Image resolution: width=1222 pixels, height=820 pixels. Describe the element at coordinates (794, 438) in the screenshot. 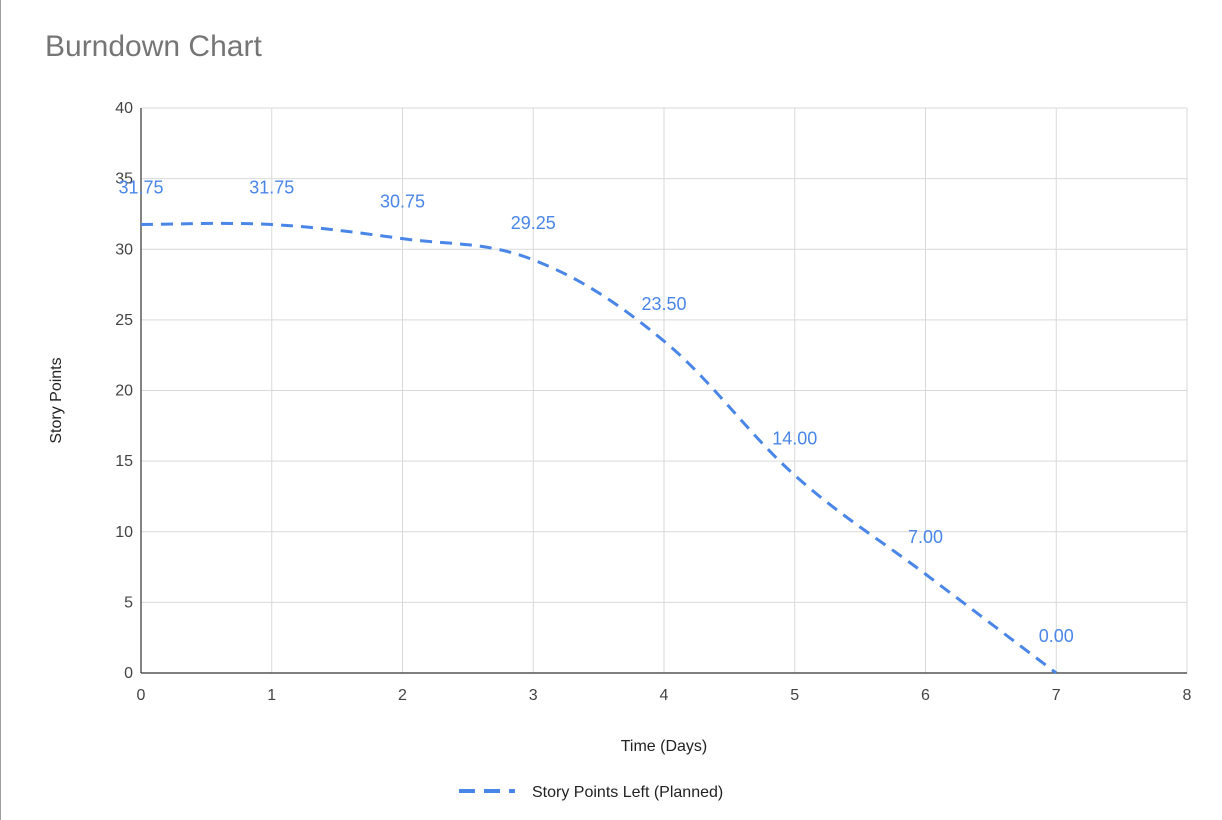

I see `data-label-5: 14.00` at that location.